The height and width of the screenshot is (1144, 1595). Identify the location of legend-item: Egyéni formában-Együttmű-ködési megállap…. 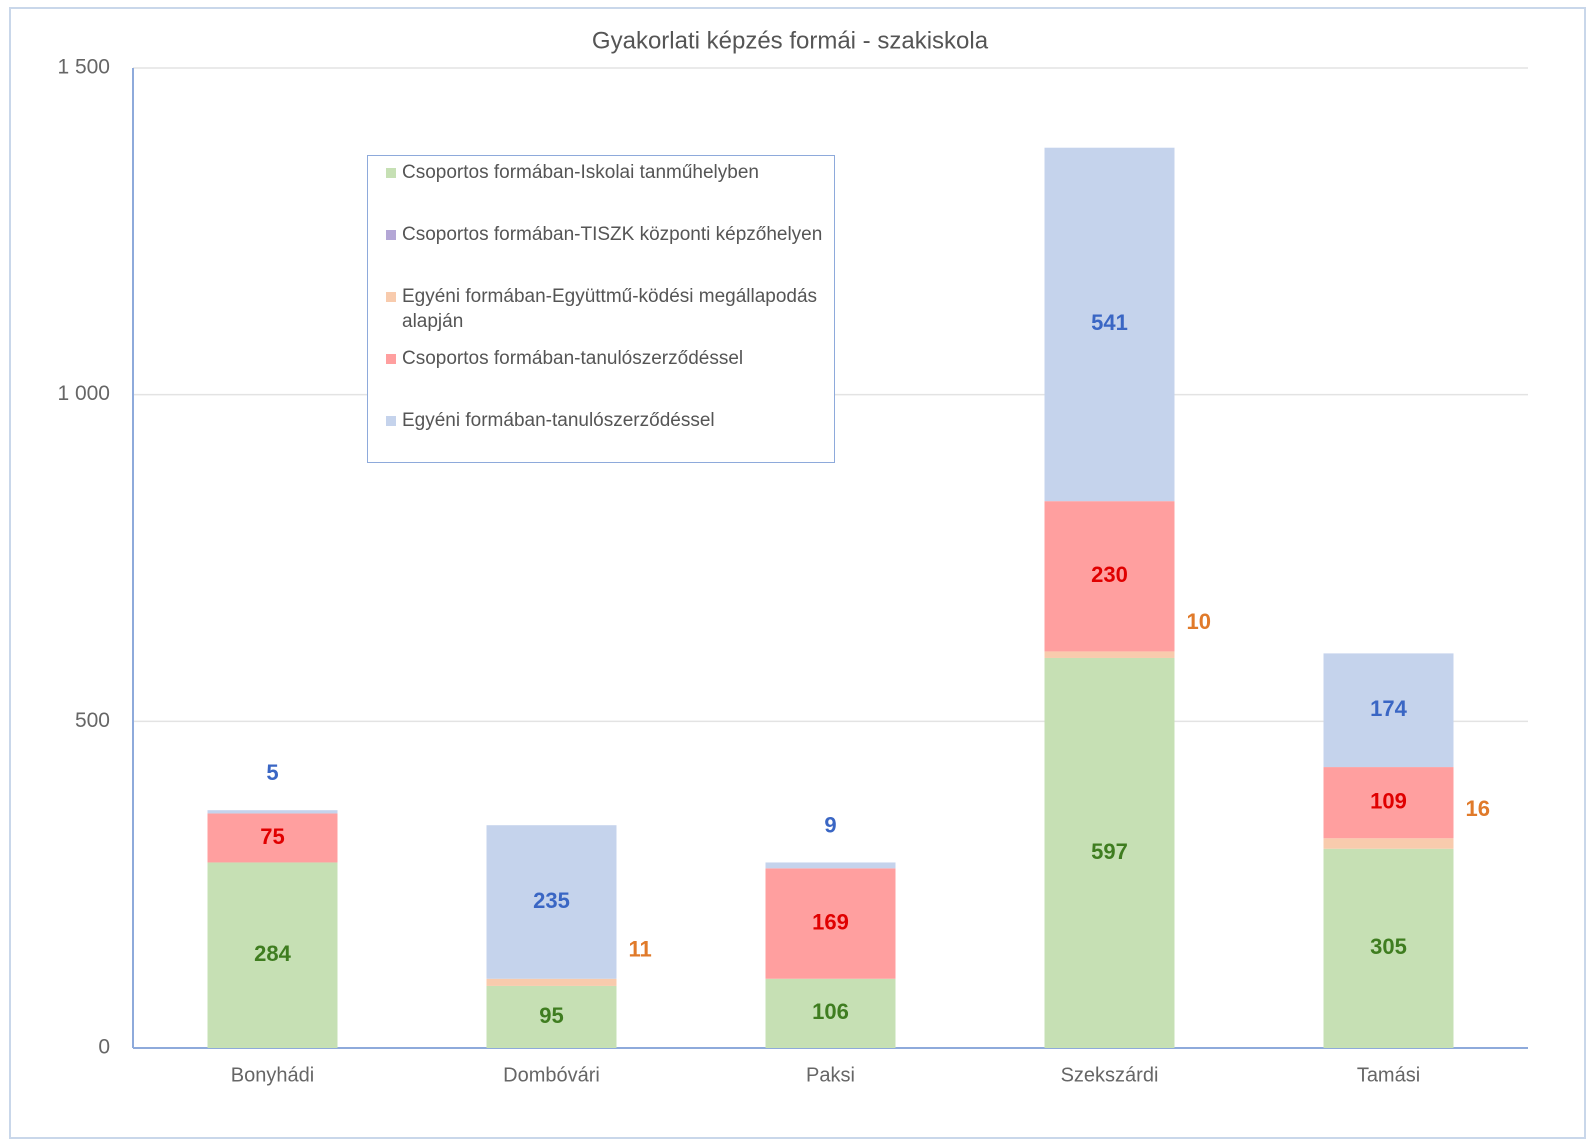
(605, 315).